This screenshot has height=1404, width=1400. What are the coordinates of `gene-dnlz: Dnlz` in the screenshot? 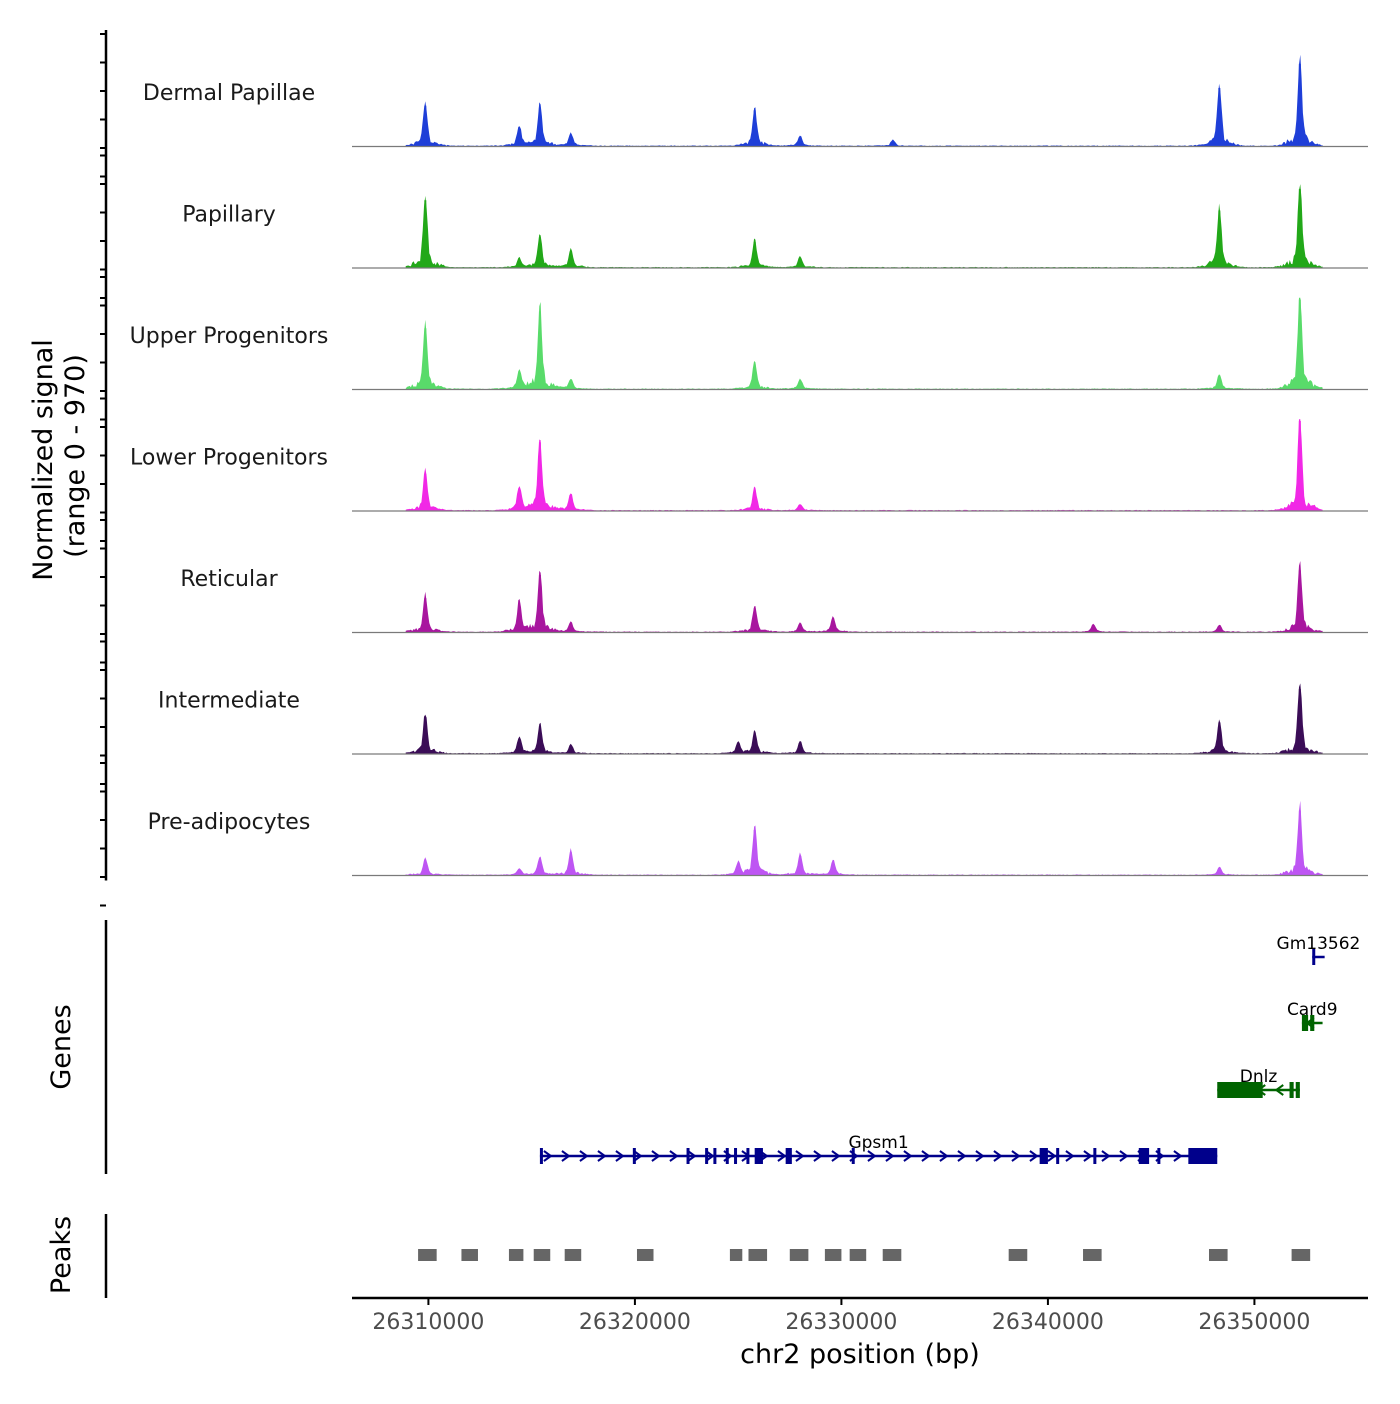 It's located at (1258, 1082).